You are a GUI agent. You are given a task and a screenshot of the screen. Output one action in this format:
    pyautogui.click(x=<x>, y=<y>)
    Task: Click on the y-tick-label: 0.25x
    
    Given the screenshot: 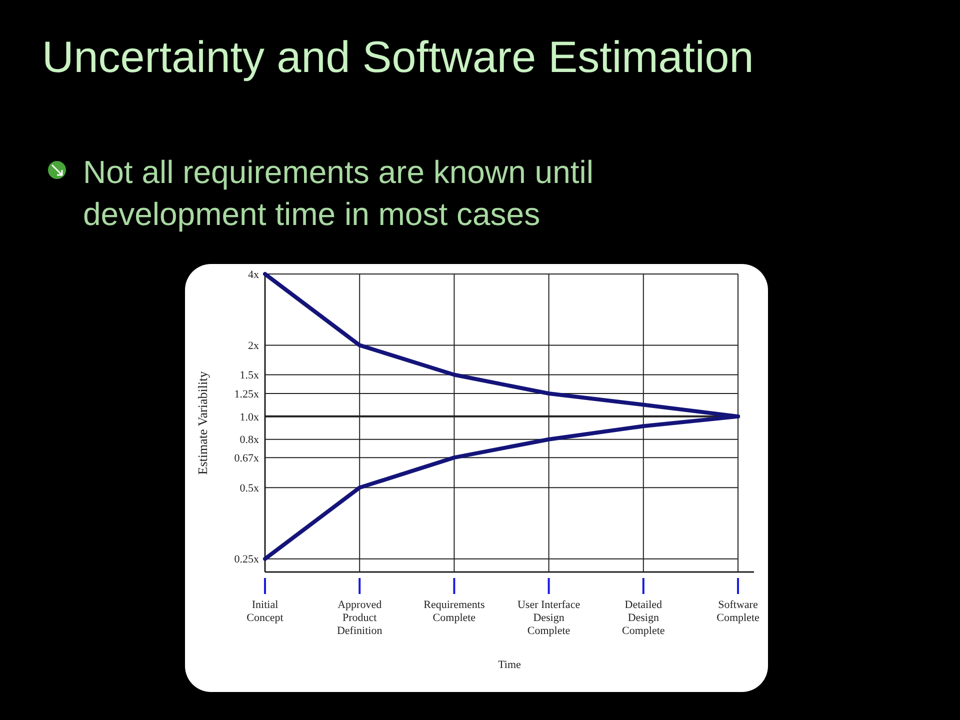 What is the action you would take?
    pyautogui.click(x=247, y=560)
    